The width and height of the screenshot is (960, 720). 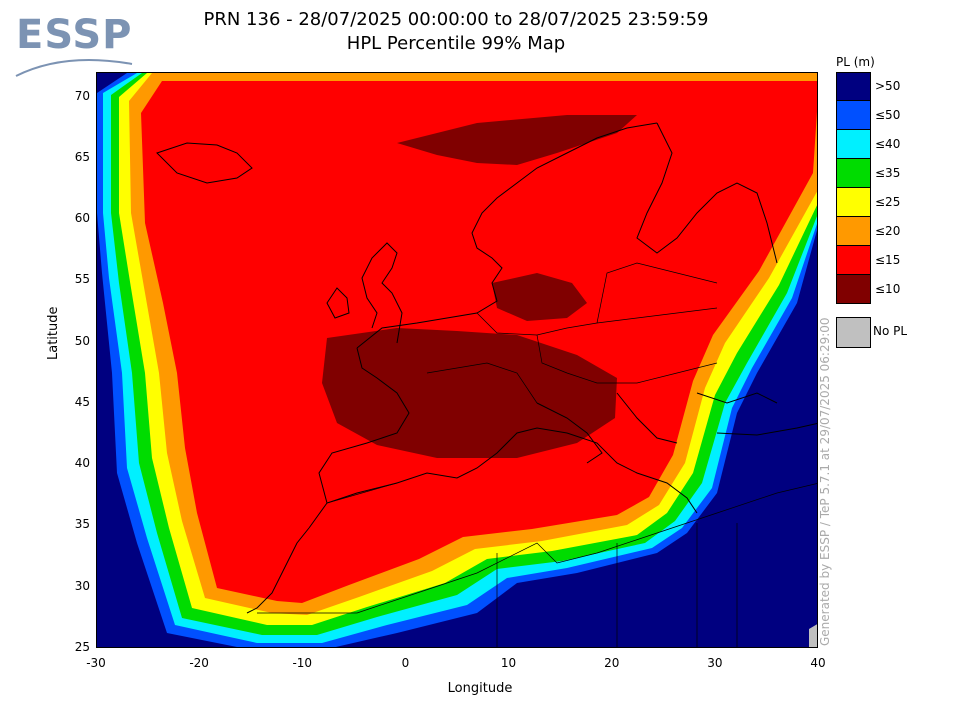 What do you see at coordinates (199, 663) in the screenshot?
I see `x-tick-label: -20` at bounding box center [199, 663].